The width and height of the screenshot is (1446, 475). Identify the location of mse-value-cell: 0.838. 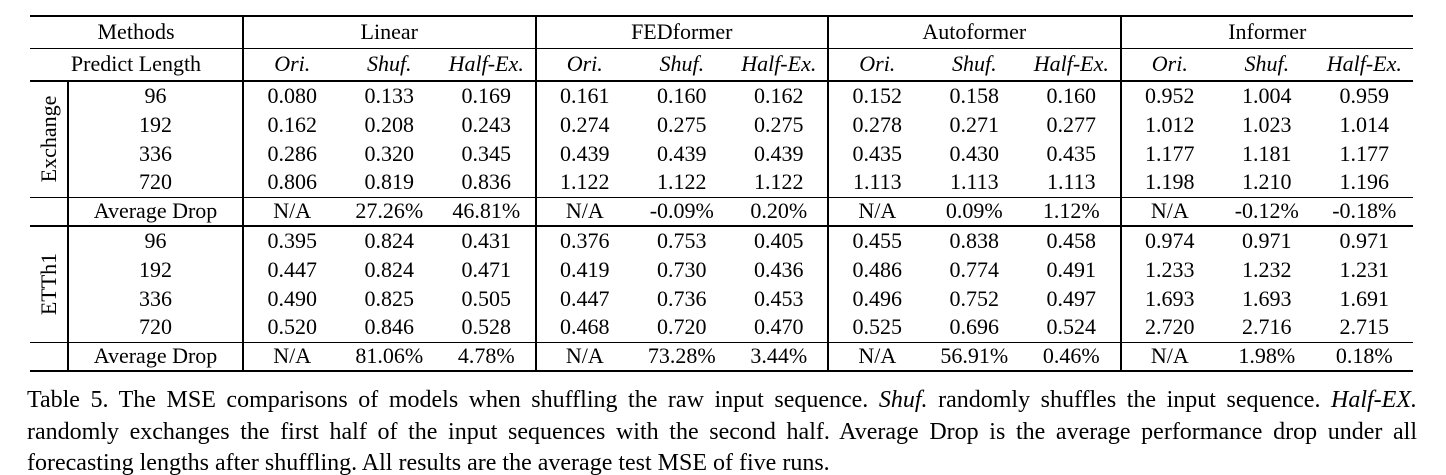
(974, 240).